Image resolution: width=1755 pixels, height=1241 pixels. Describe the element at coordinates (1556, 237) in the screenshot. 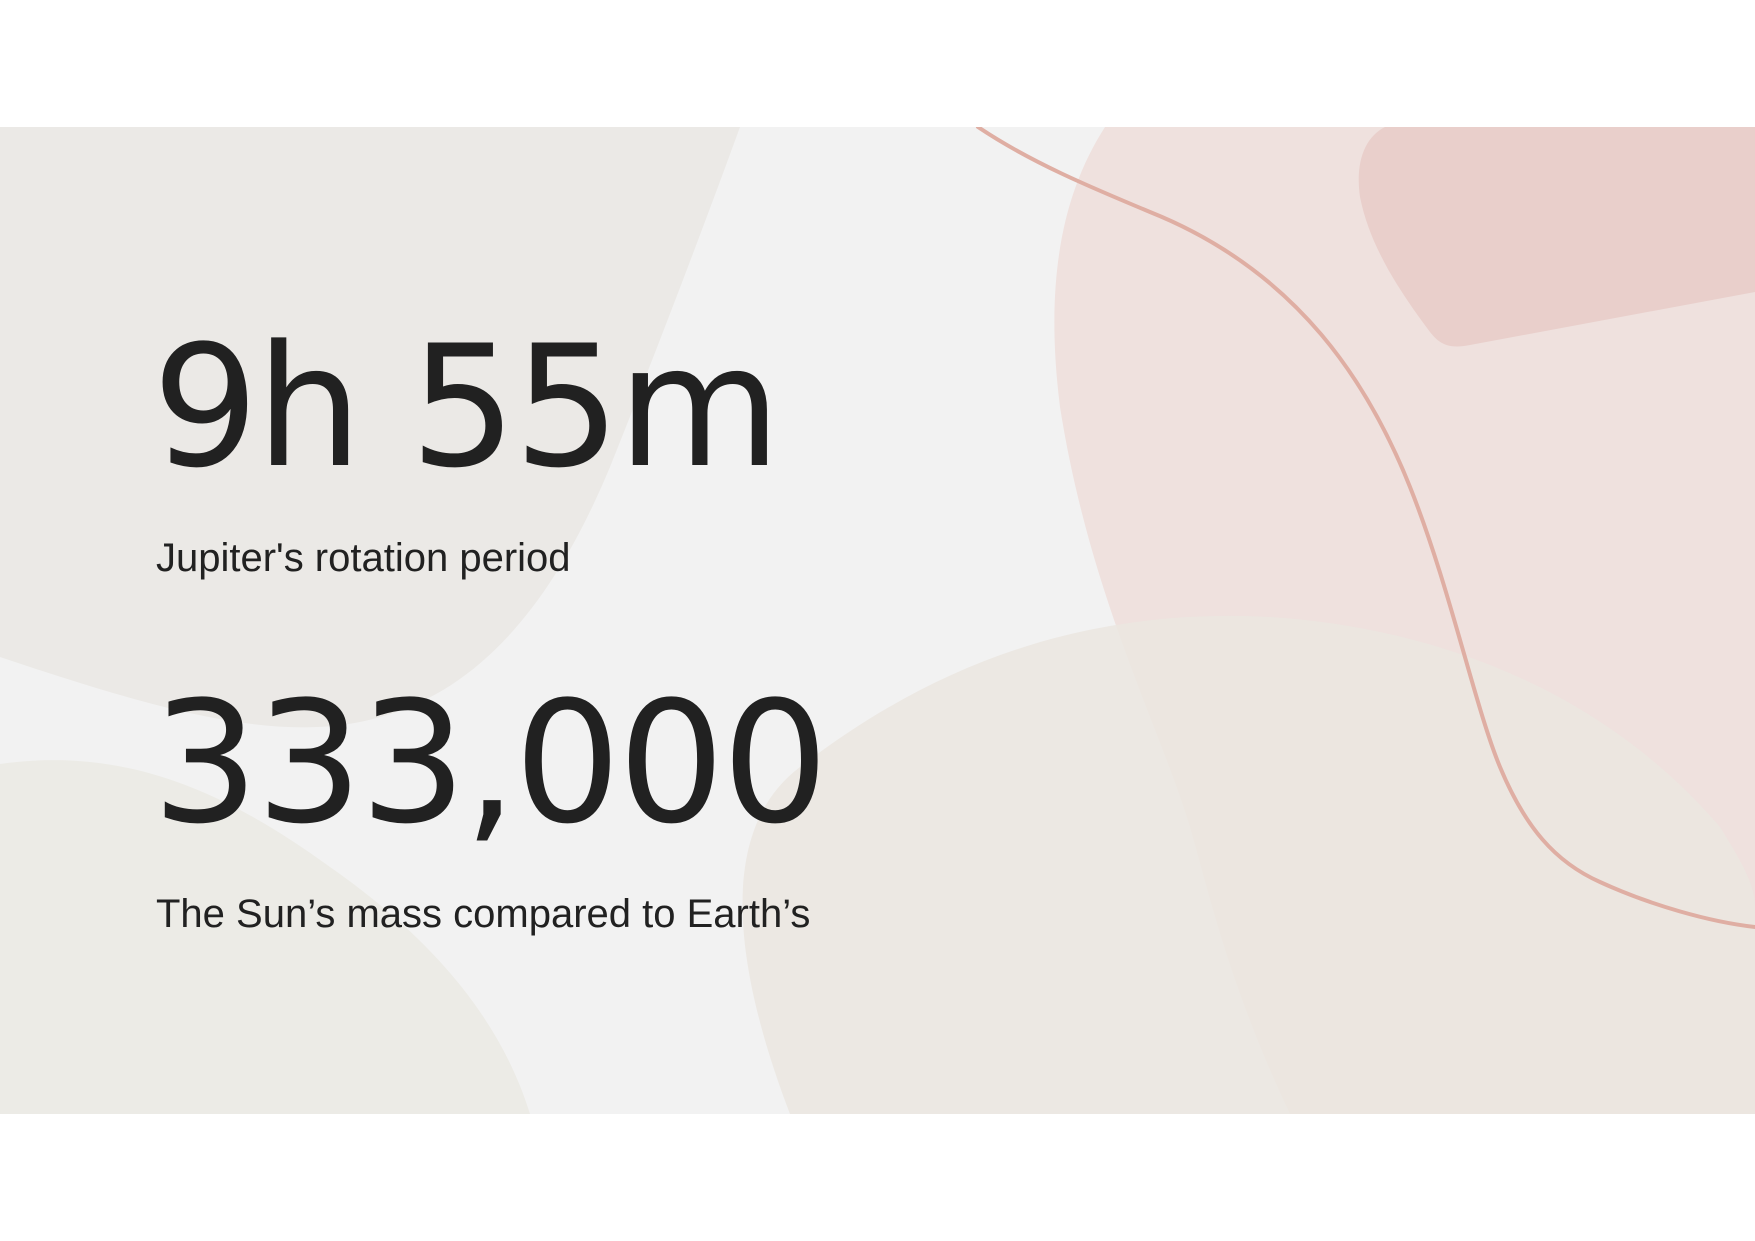

I see `pink-shape-top-right` at that location.